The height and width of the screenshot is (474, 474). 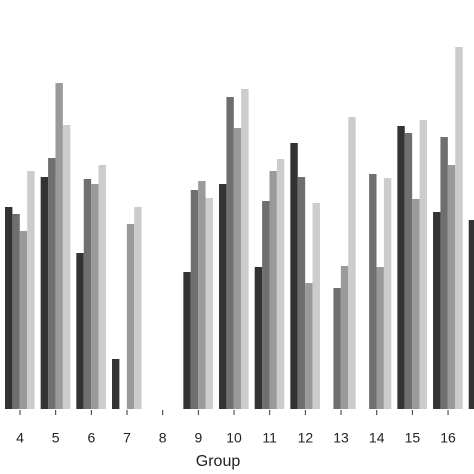 I want to click on x-axis-title: Group, so click(x=218, y=461).